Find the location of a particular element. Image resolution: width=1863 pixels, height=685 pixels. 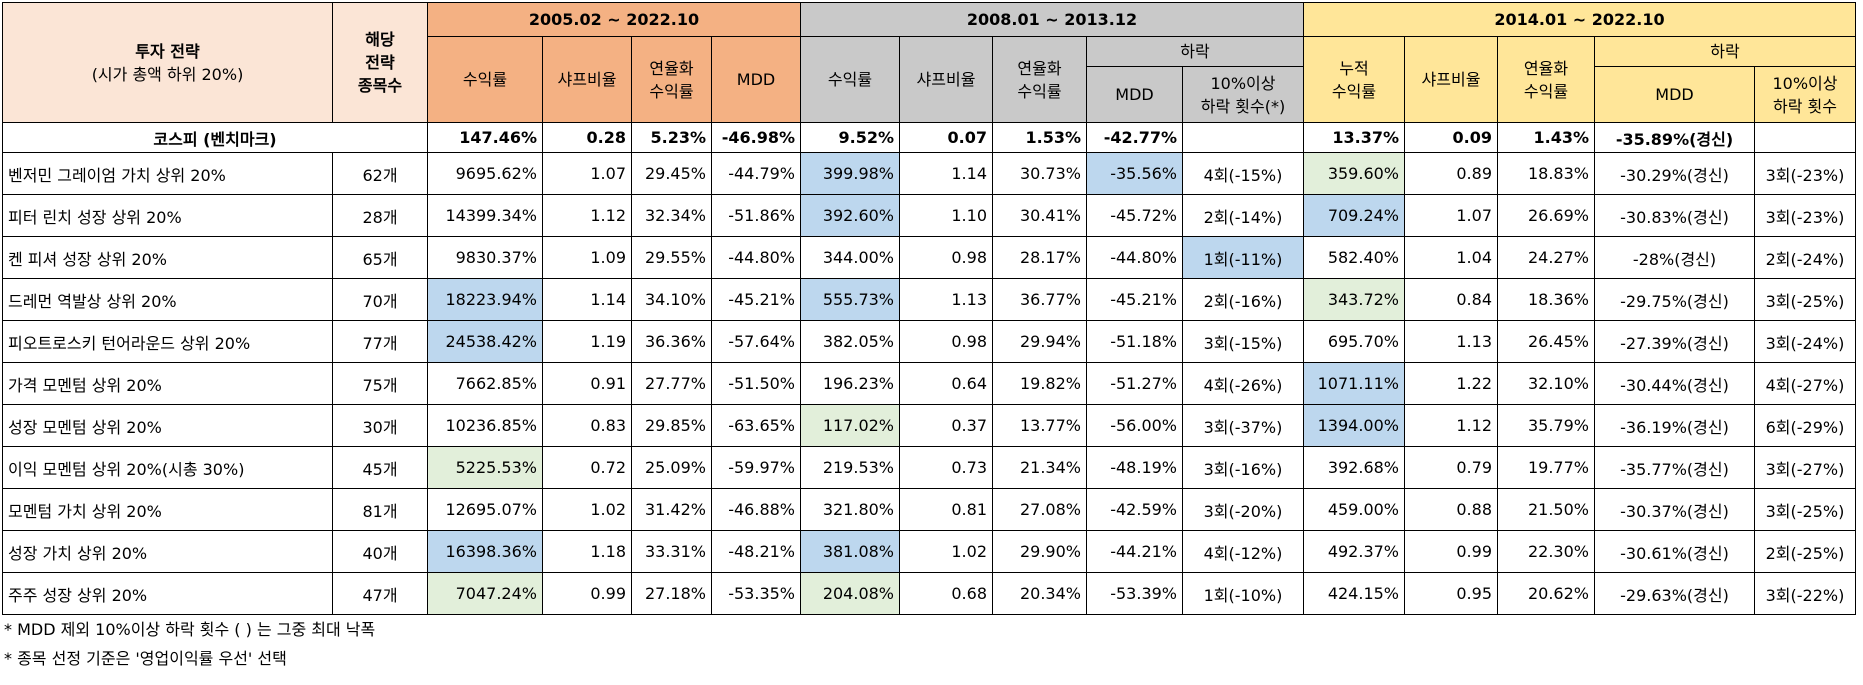

cell: 3회(-23%) is located at coordinates (1805, 173).